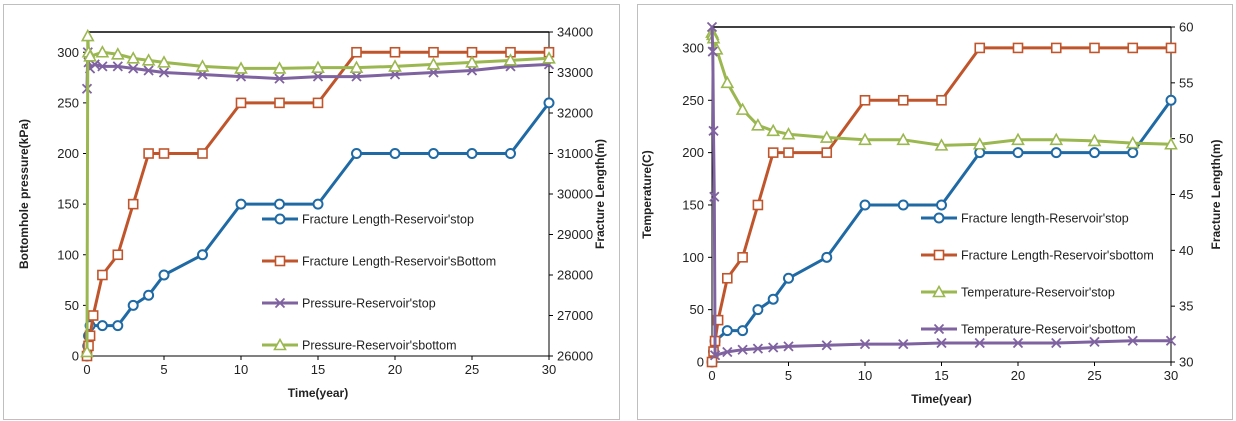  What do you see at coordinates (1186, 27) in the screenshot?
I see `y2-tick-label: 60` at bounding box center [1186, 27].